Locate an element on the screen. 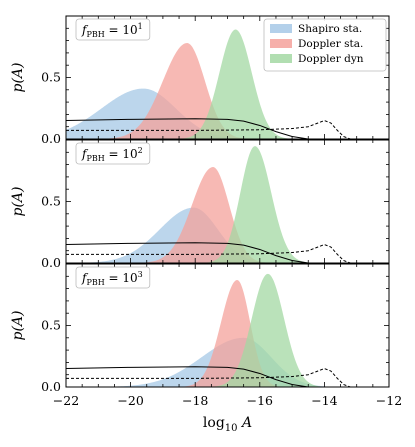  annotation-text: fPBH = 102 is located at coordinates (112, 154).